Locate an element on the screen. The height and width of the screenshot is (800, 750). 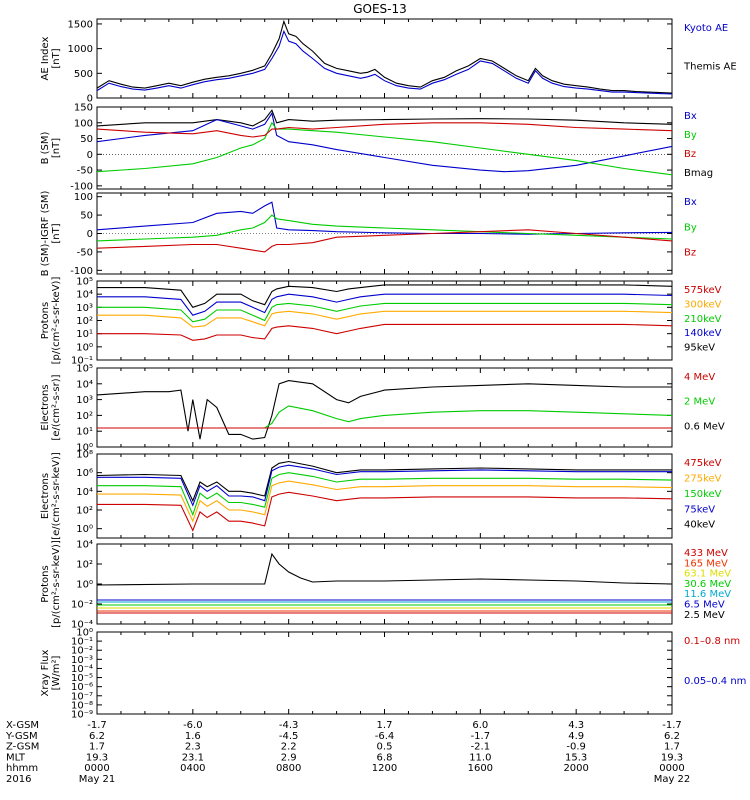
legend-label-protons_epead: 11.6 MeV is located at coordinates (707, 594).